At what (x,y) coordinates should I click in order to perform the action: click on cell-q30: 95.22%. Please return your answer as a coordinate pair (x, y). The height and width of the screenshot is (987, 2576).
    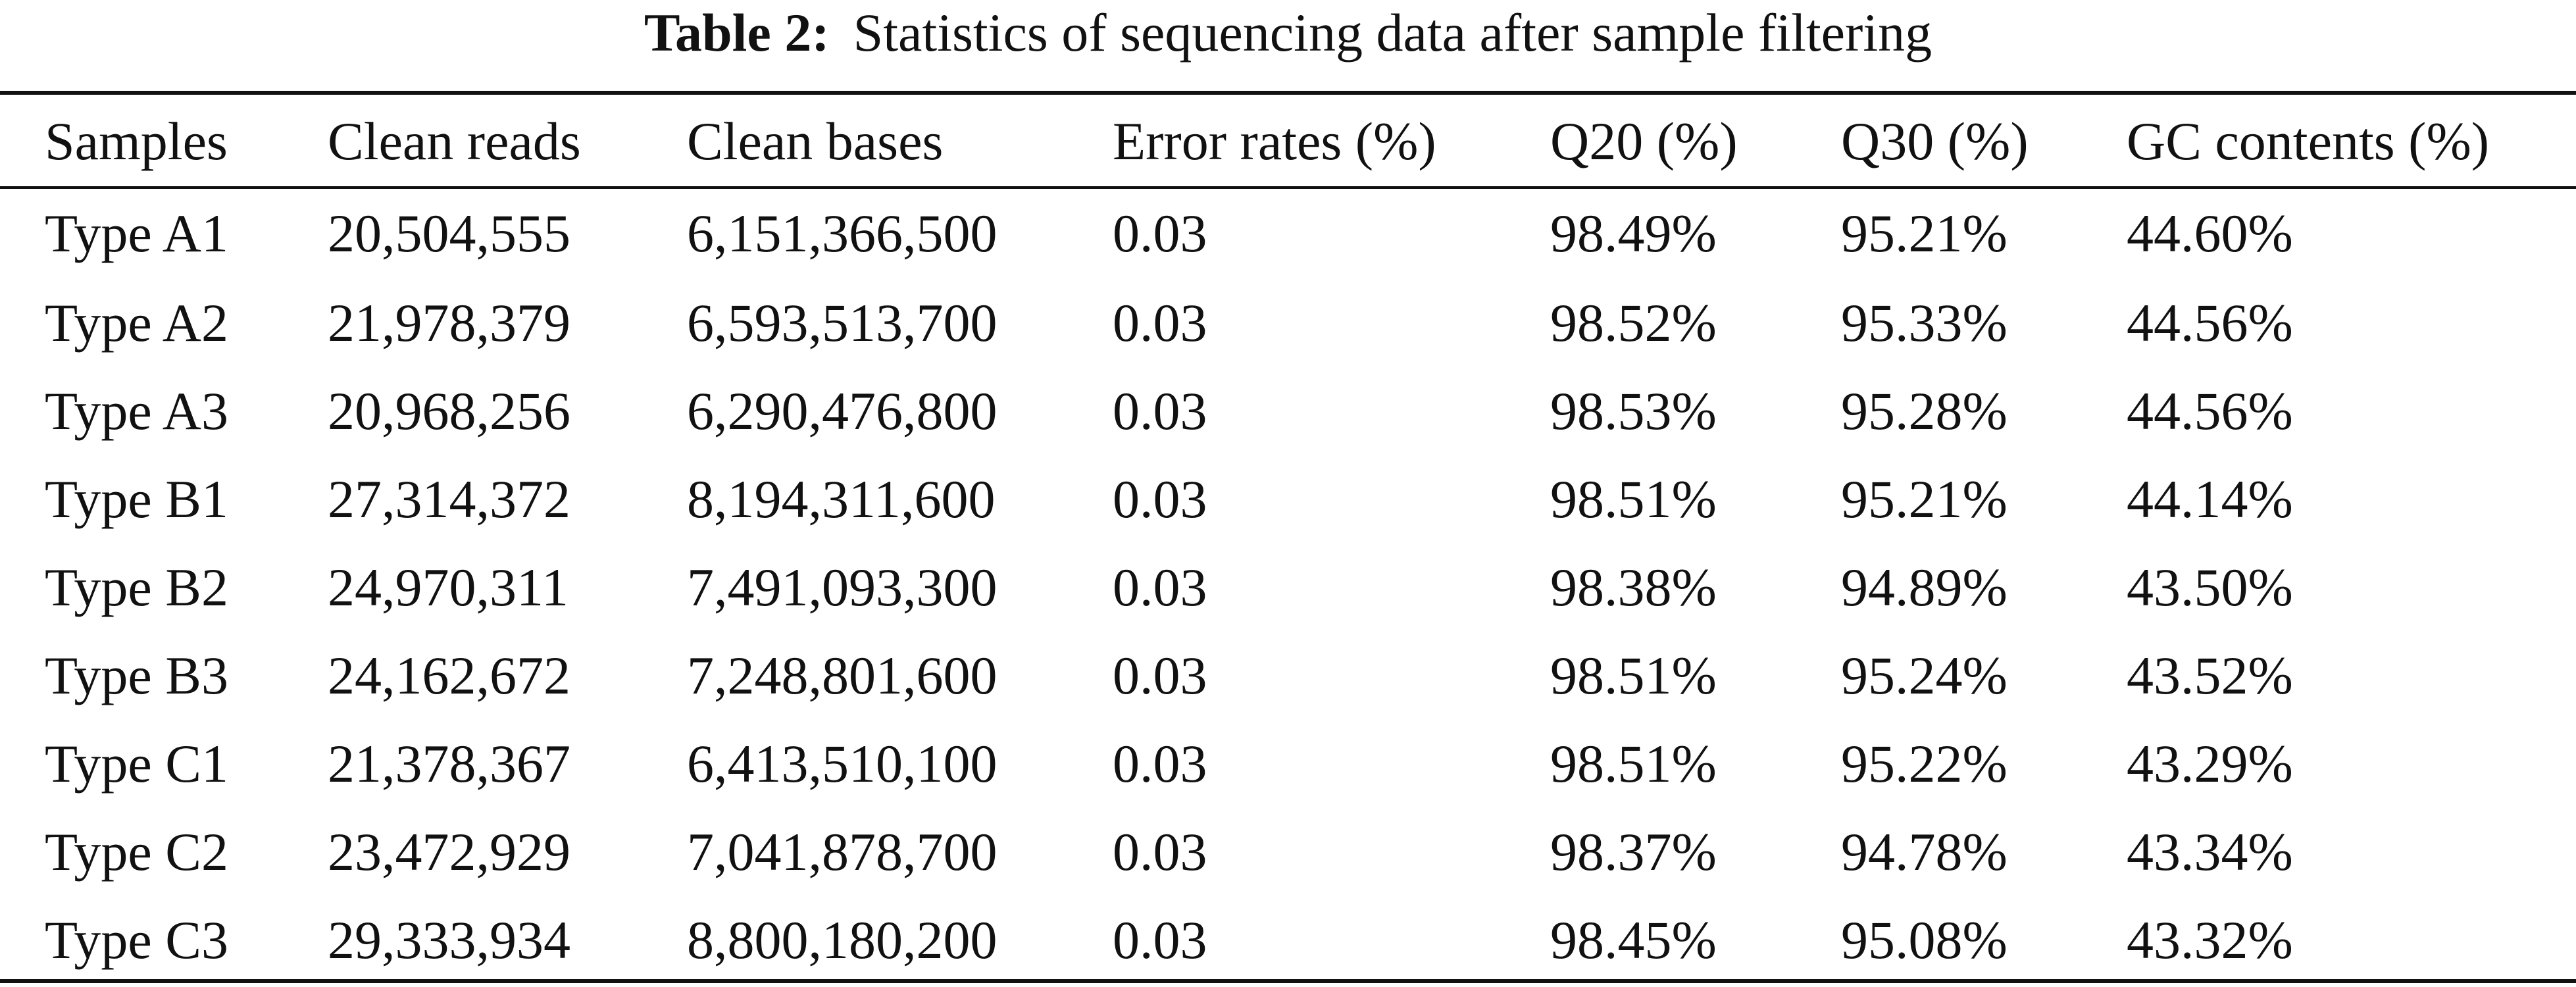
    Looking at the image, I should click on (1924, 764).